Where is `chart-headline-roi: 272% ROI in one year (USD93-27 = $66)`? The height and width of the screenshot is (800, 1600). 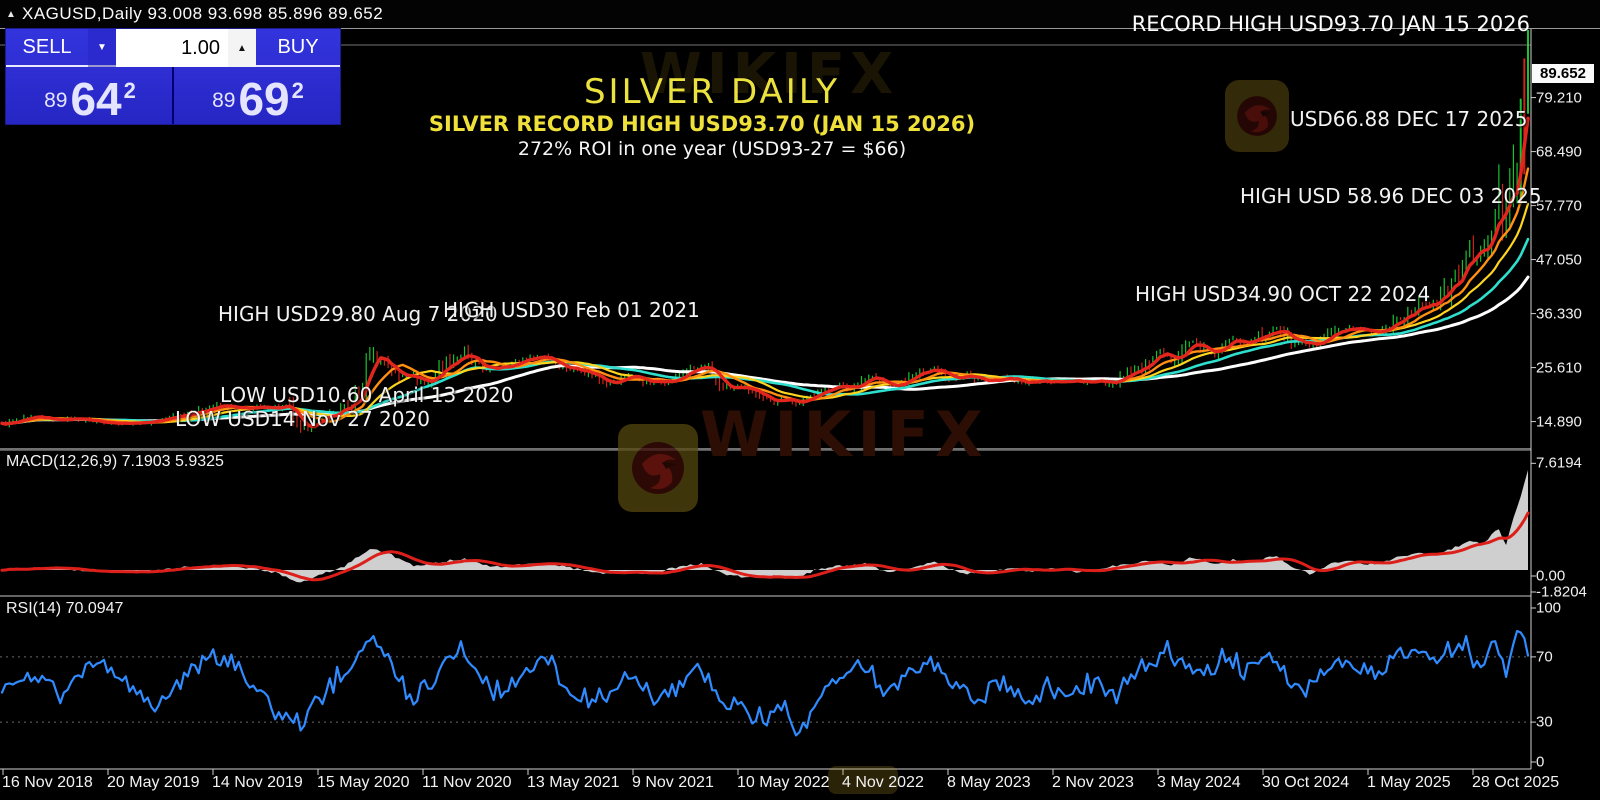 chart-headline-roi: 272% ROI in one year (USD93-27 = $66) is located at coordinates (712, 149).